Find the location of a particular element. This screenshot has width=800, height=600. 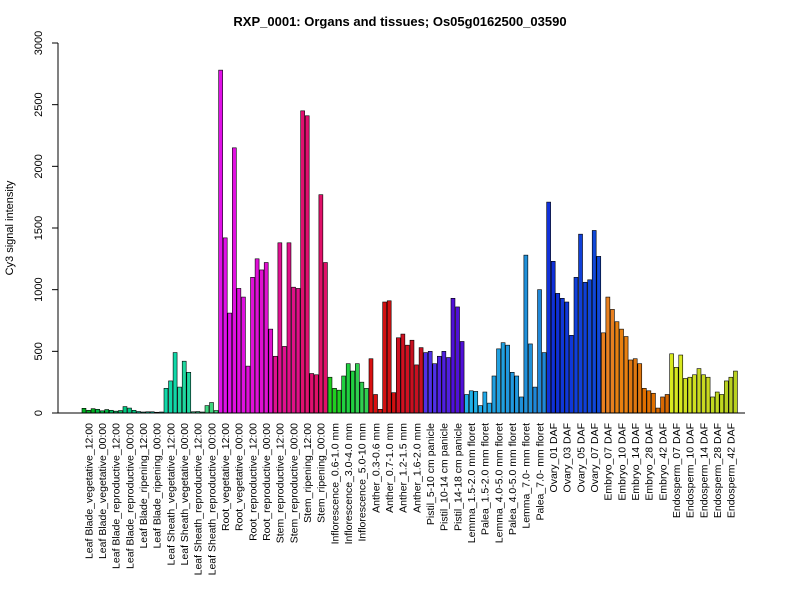

x-tick-label: Stem_reproductive_00:00 is located at coordinates (294, 483).